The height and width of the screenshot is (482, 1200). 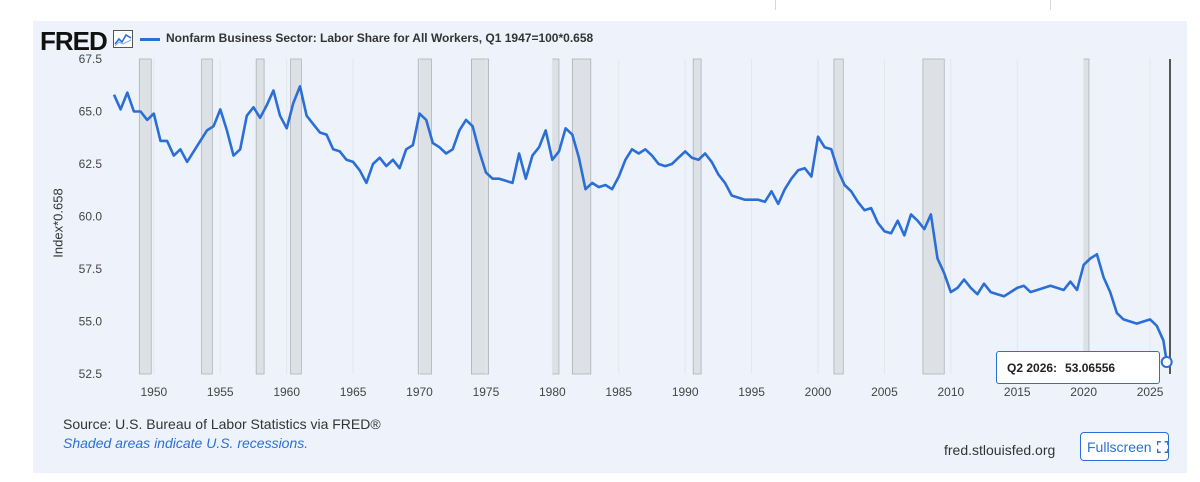 I want to click on value-tooltip: Q2 2026: 53.06556, so click(x=1078, y=367).